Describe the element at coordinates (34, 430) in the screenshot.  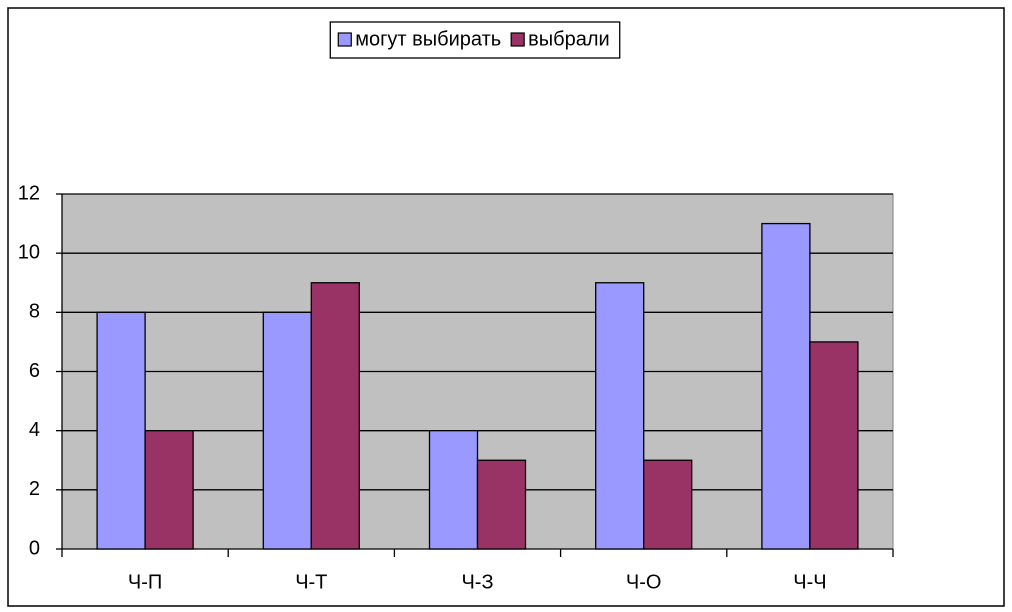
I see `y-tick-label: 4` at that location.